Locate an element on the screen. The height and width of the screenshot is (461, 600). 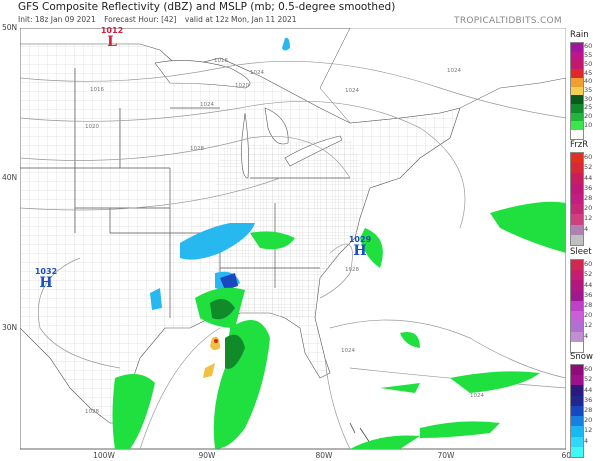
rain-moderate is located at coordinates (227, 334).